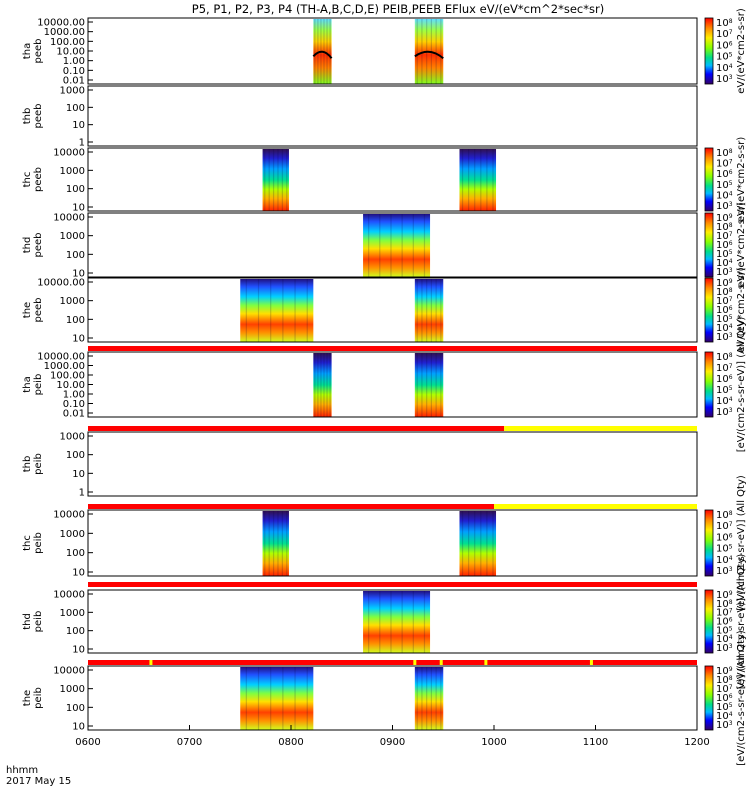 The height and width of the screenshot is (800, 750). What do you see at coordinates (741, 698) in the screenshot?
I see `colorbar-label: [eV/(cm2-s-sr-eV)] (All Qty)` at bounding box center [741, 698].